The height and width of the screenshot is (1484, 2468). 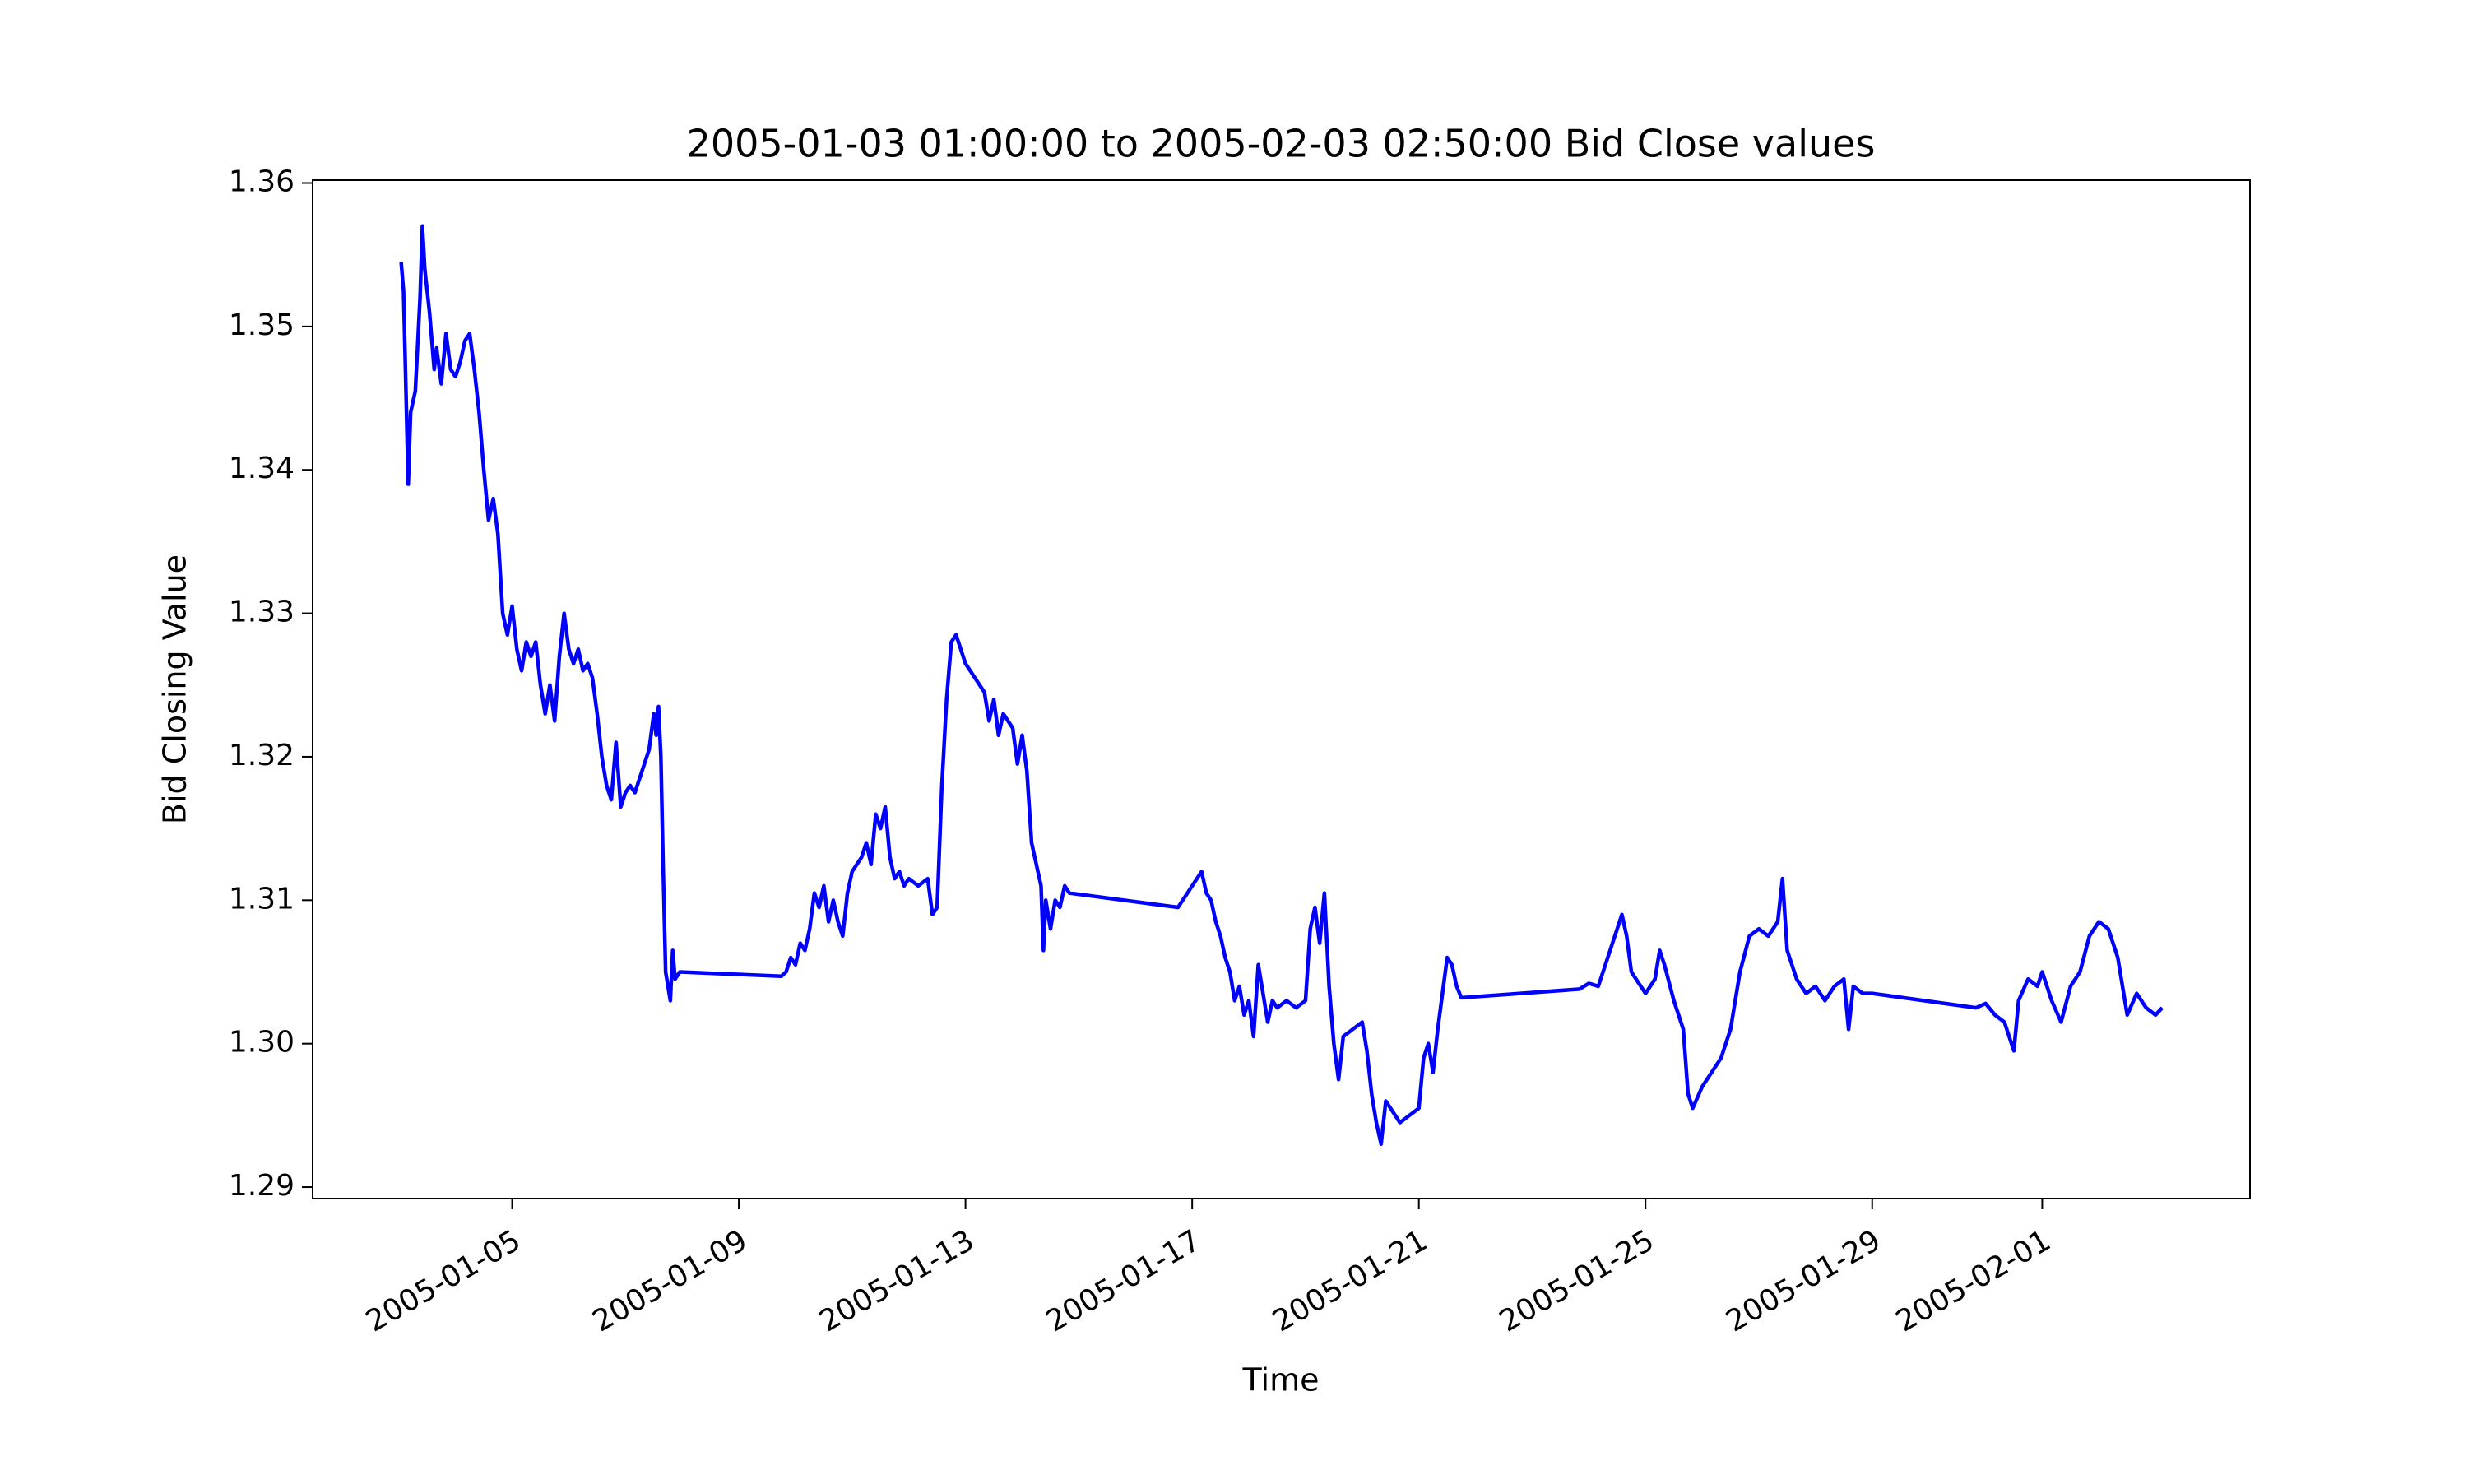 I want to click on y-tick-label: 1.30, so click(x=262, y=1043).